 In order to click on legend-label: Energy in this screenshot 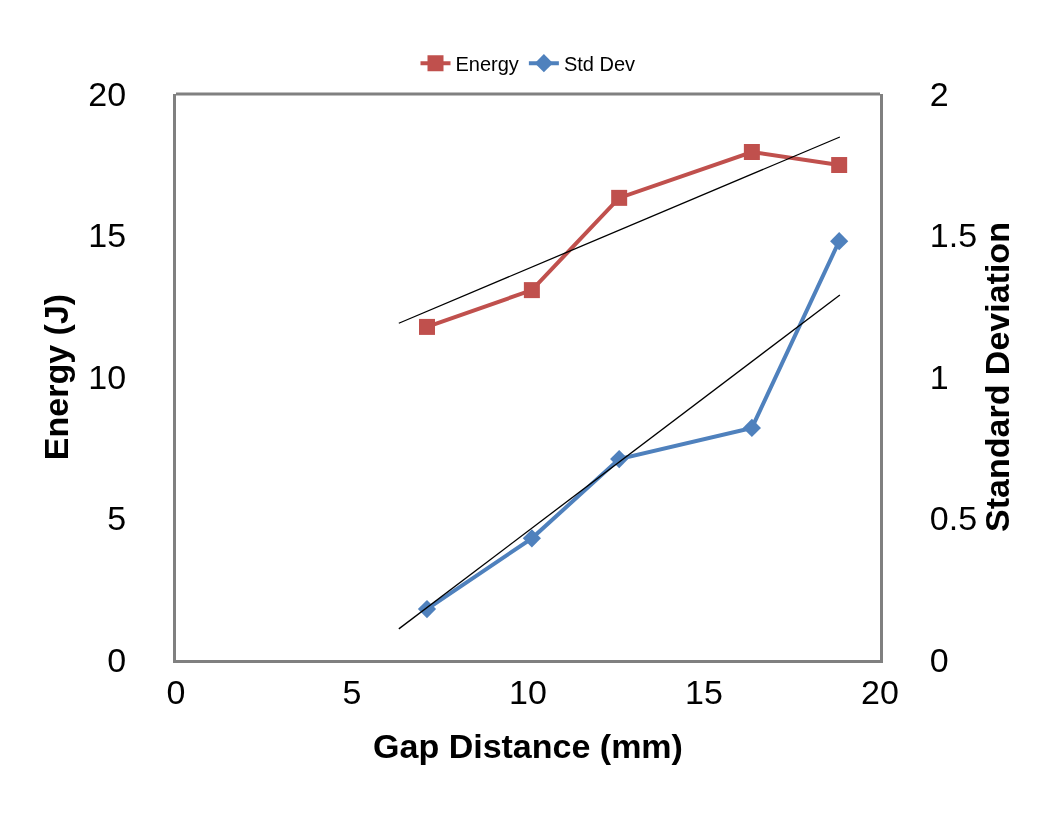, I will do `click(487, 63)`.